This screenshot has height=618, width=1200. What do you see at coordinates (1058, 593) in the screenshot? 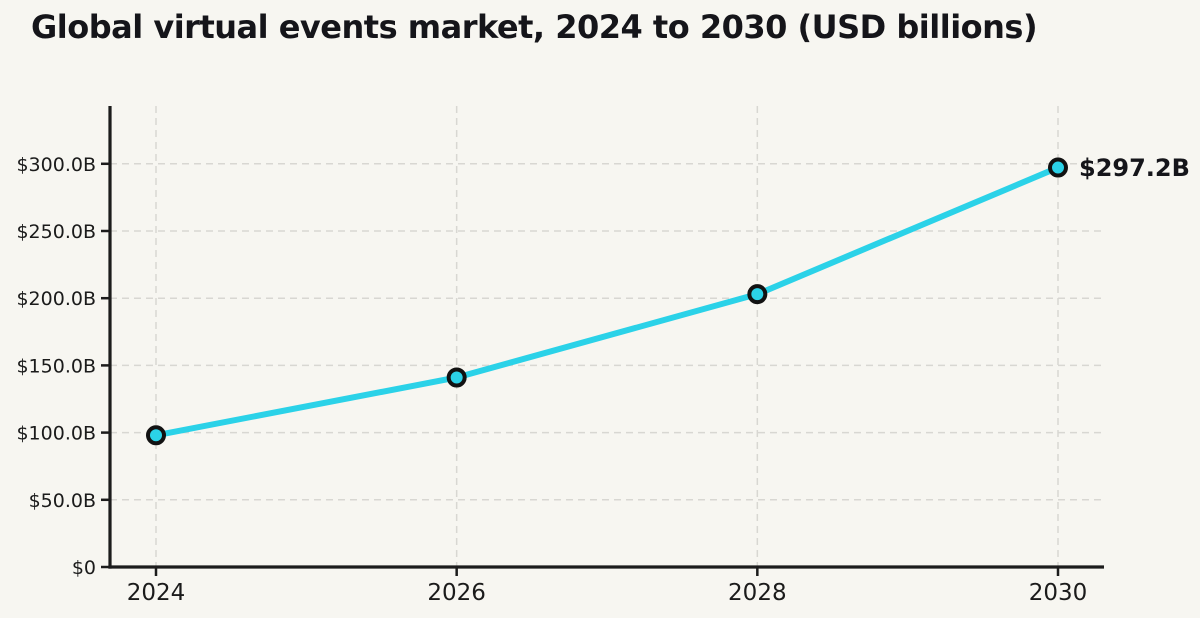
I see `x-tick-label: 2030` at bounding box center [1058, 593].